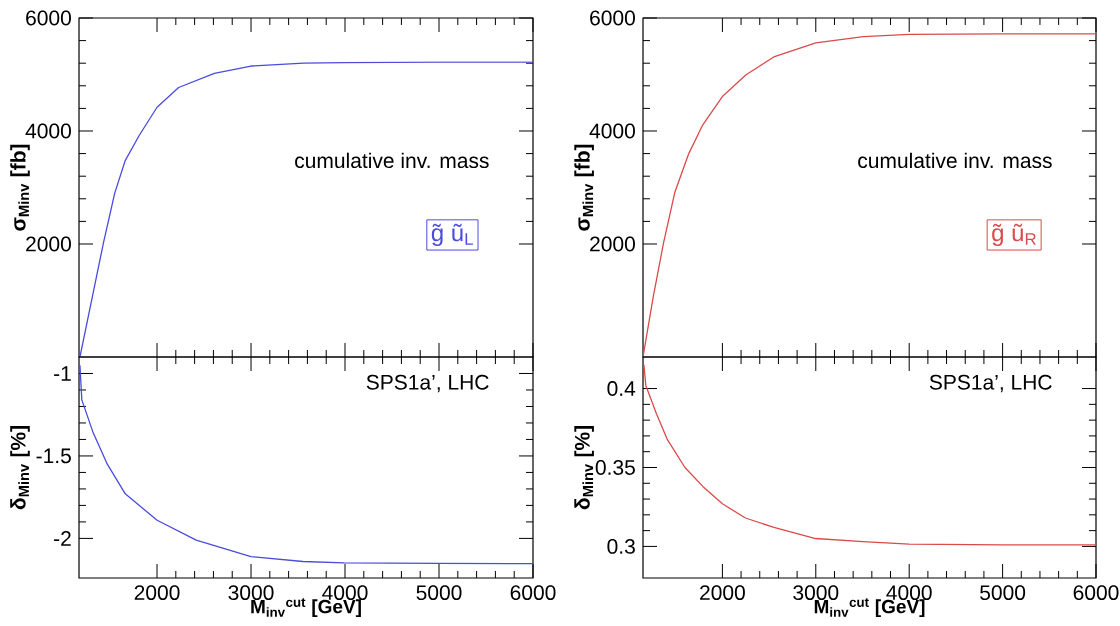 The width and height of the screenshot is (1120, 626). I want to click on y-tick-label: 0.4, so click(621, 388).